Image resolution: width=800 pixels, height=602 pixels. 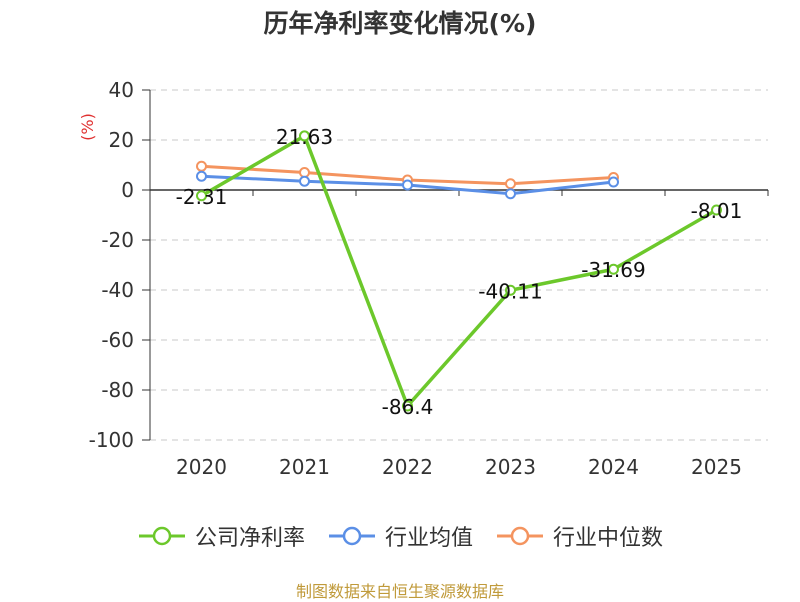 I want to click on legend-label: 行业均值, so click(x=428, y=538).